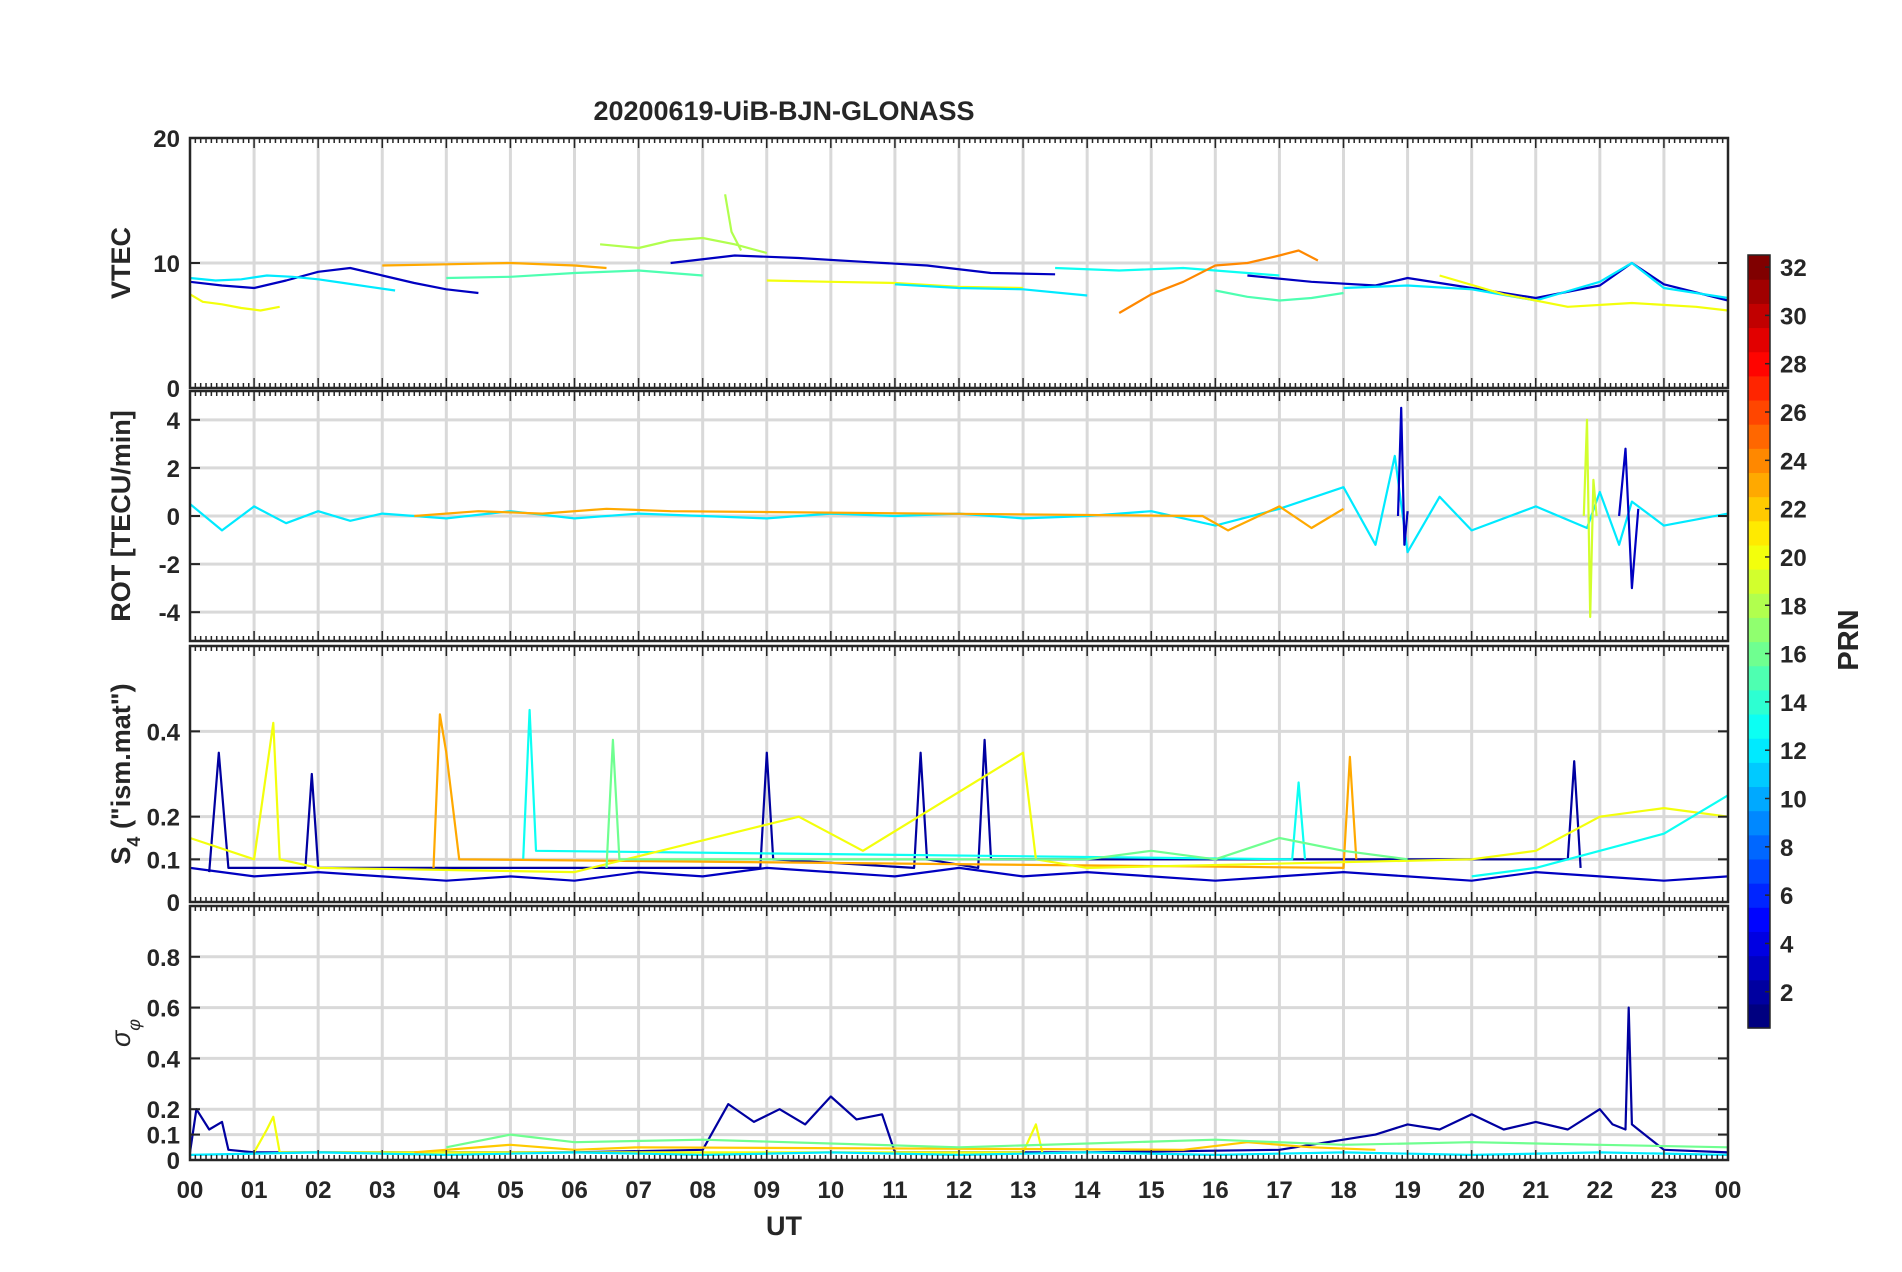  Describe the element at coordinates (1407, 1190) in the screenshot. I see `x-tick-label: 19` at that location.